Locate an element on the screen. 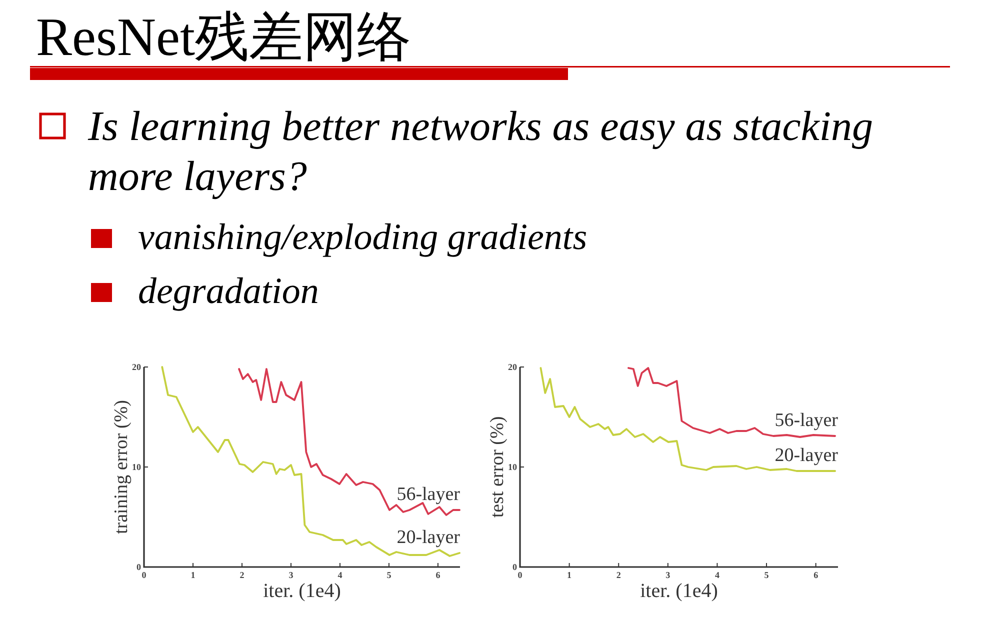 The width and height of the screenshot is (989, 622). text: ResNet残差网络 is located at coordinates (223, 37).